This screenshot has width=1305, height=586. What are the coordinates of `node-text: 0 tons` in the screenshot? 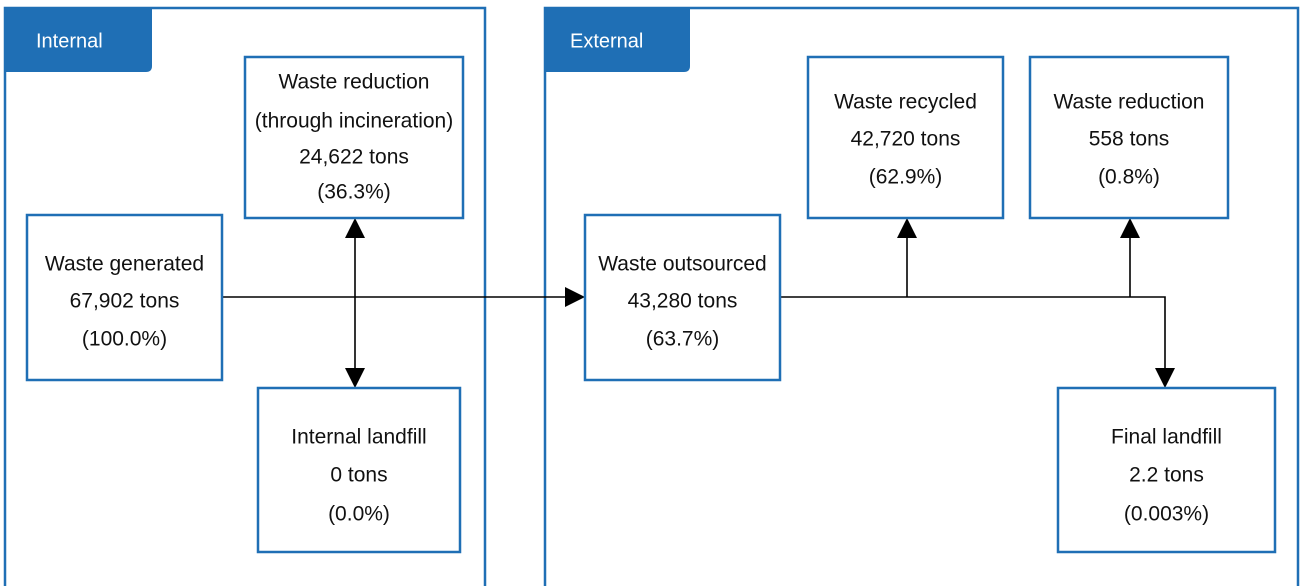 It's located at (358, 475).